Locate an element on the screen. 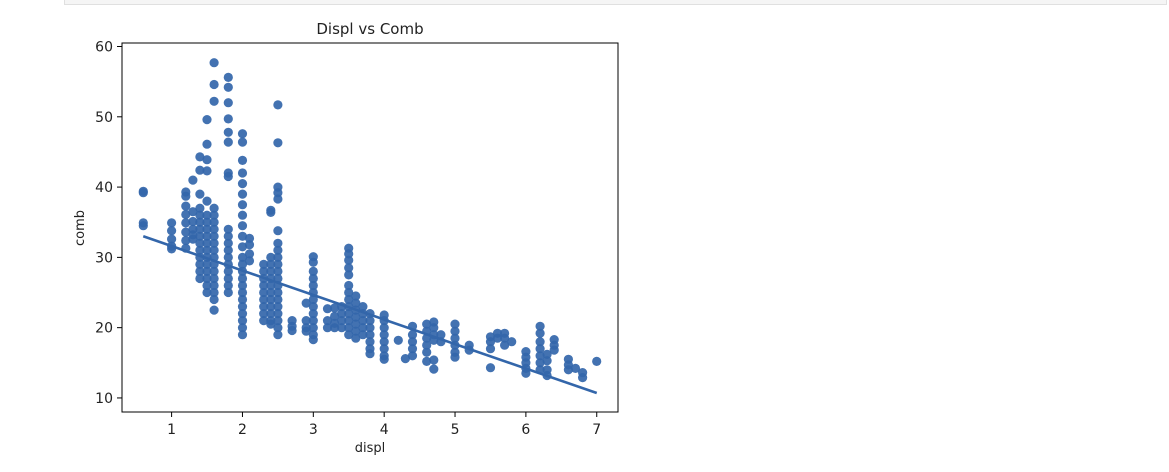  chart-title: Displ vs Comb is located at coordinates (369, 29).